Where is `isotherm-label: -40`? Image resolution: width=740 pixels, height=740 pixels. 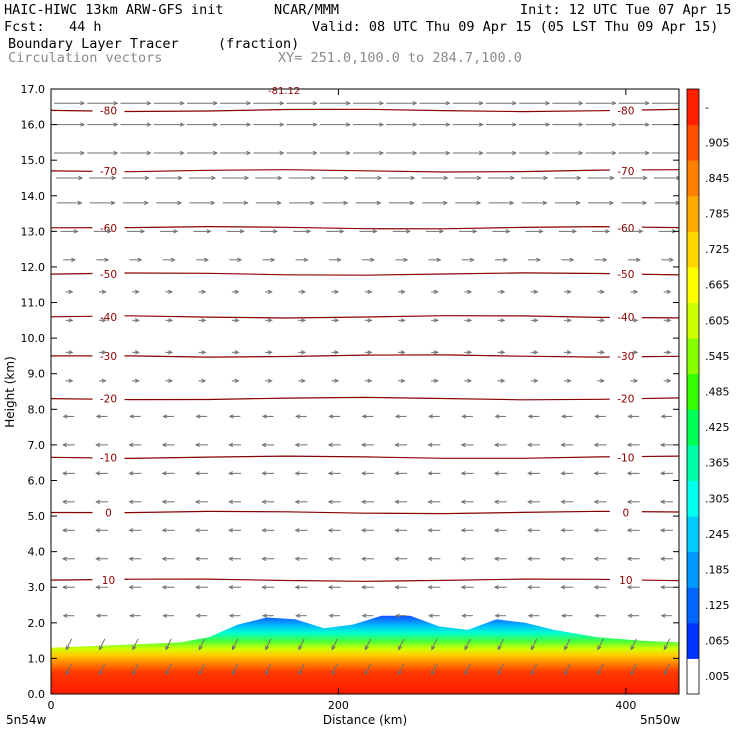 isotherm-label: -40 is located at coordinates (625, 318).